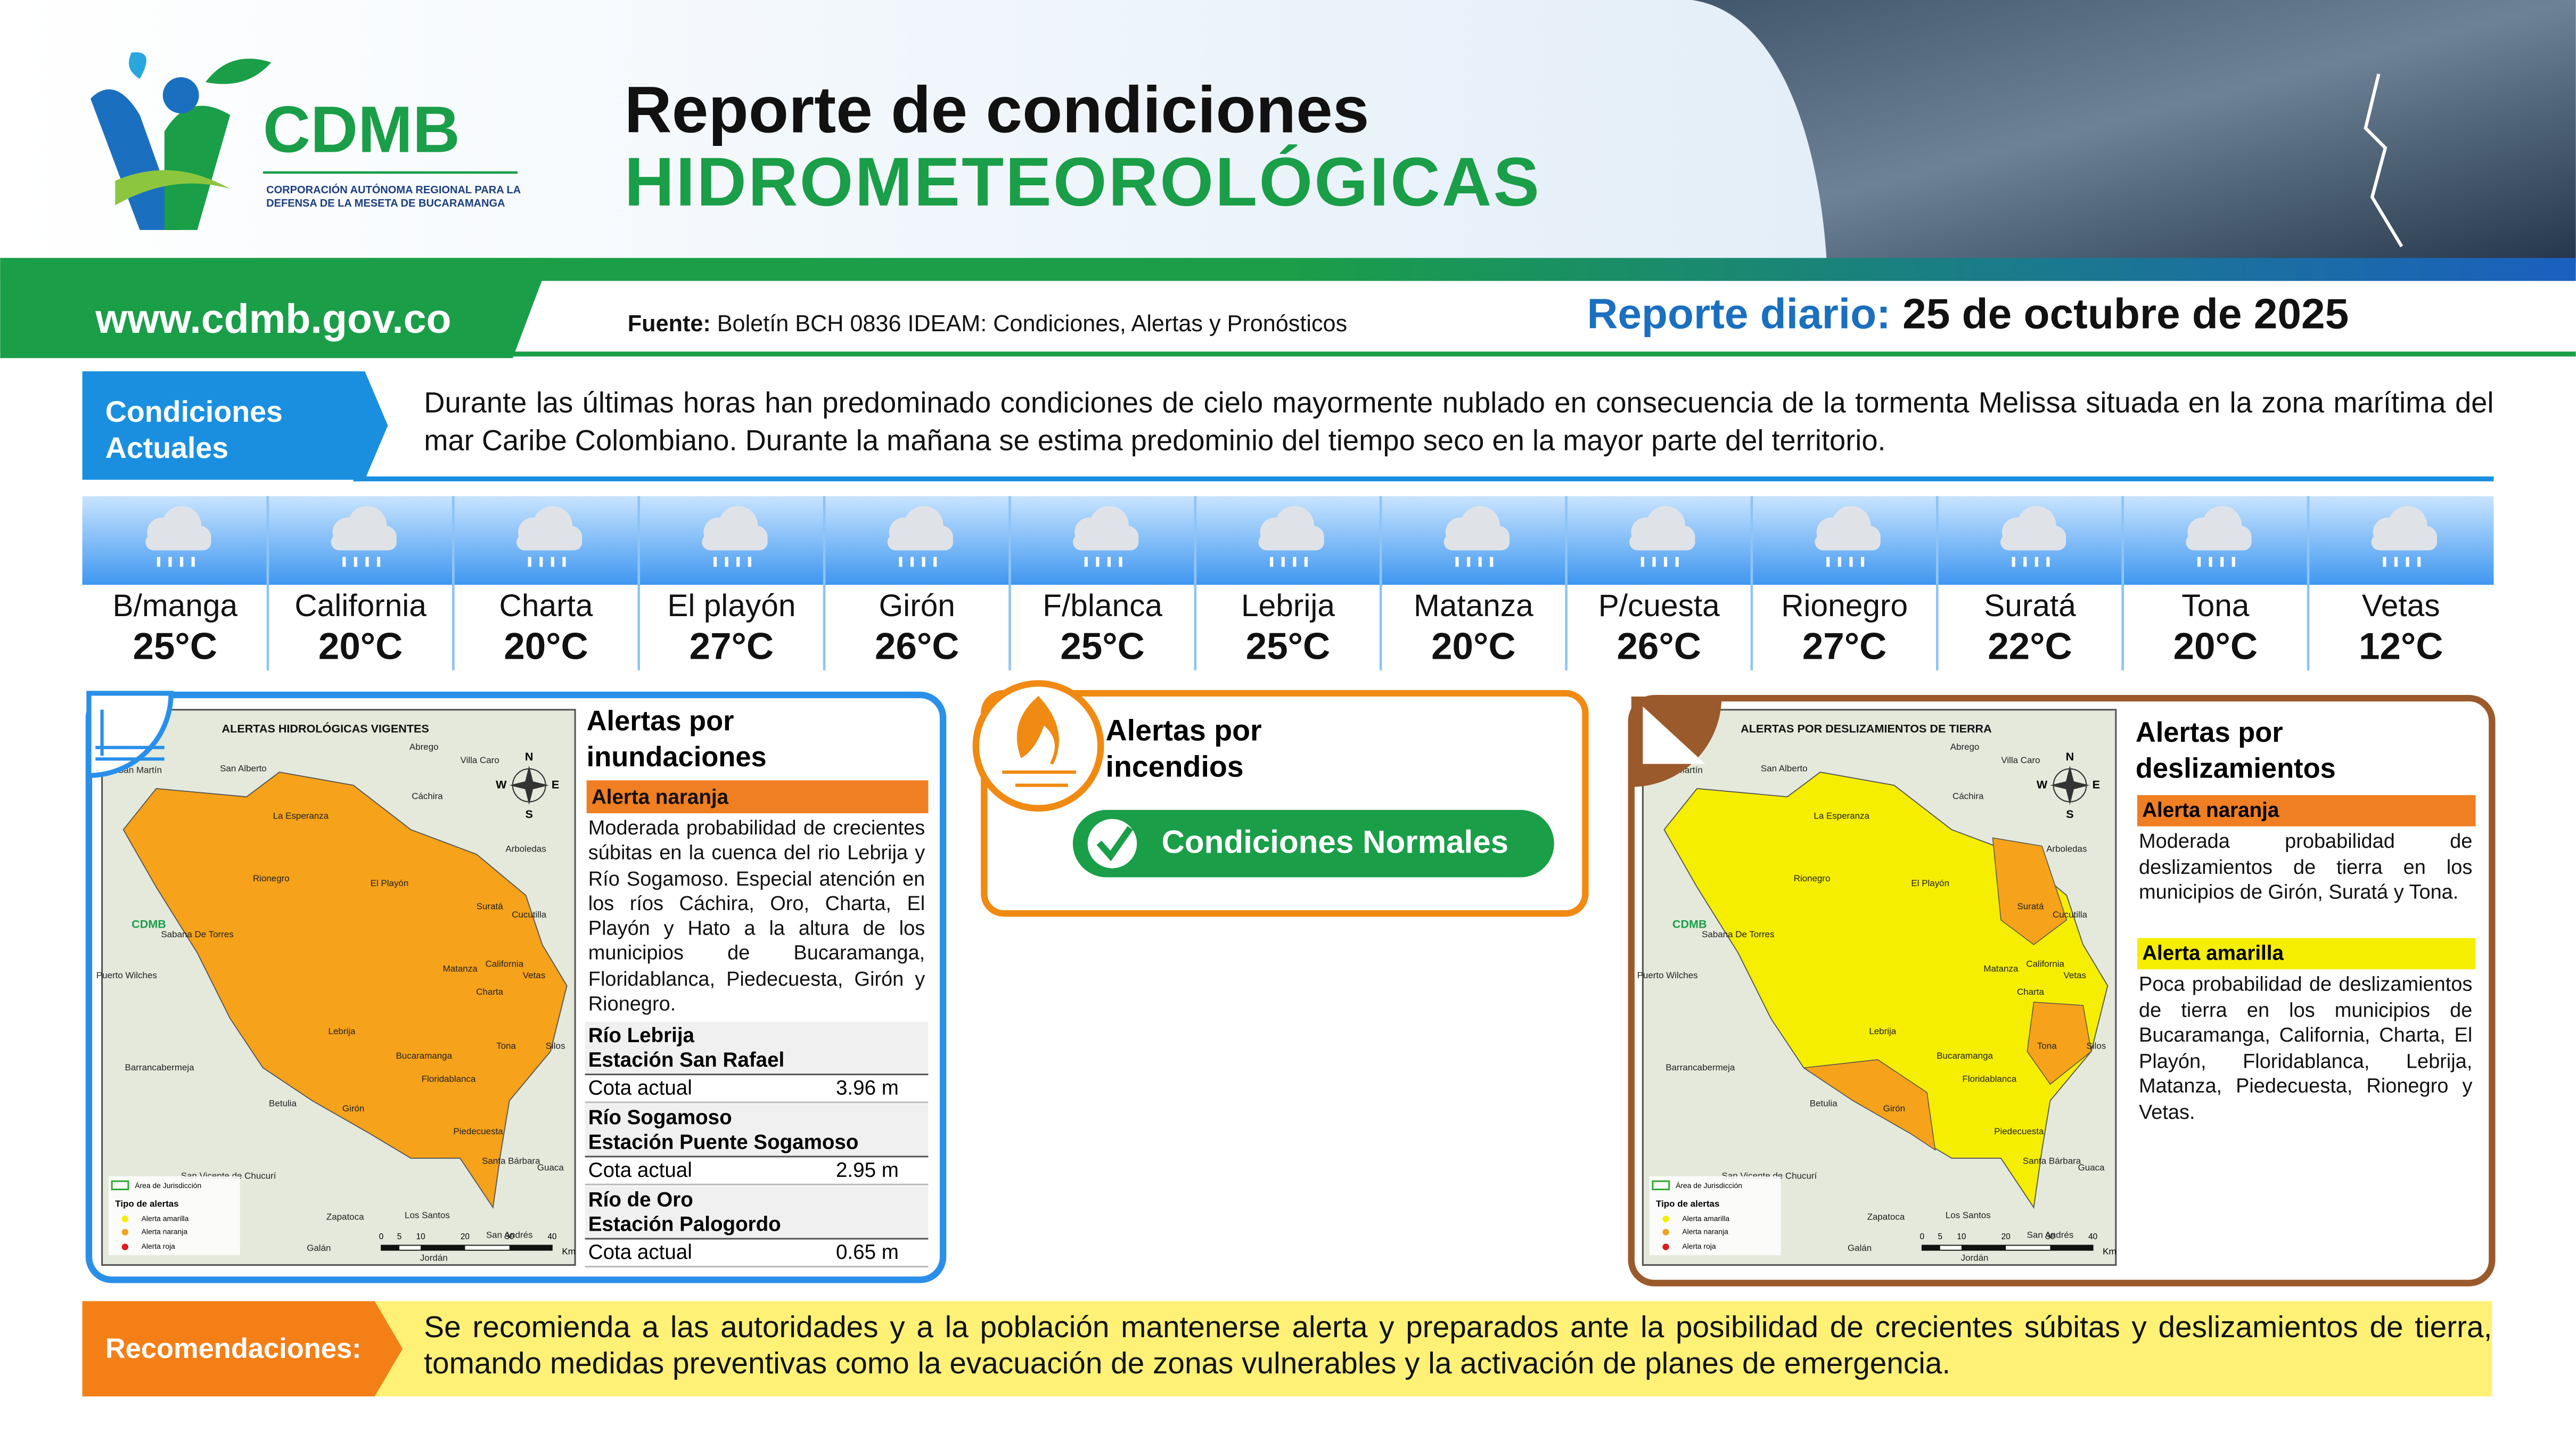 This screenshot has width=2576, height=1449. I want to click on place-label: La Esperanza, so click(1841, 816).